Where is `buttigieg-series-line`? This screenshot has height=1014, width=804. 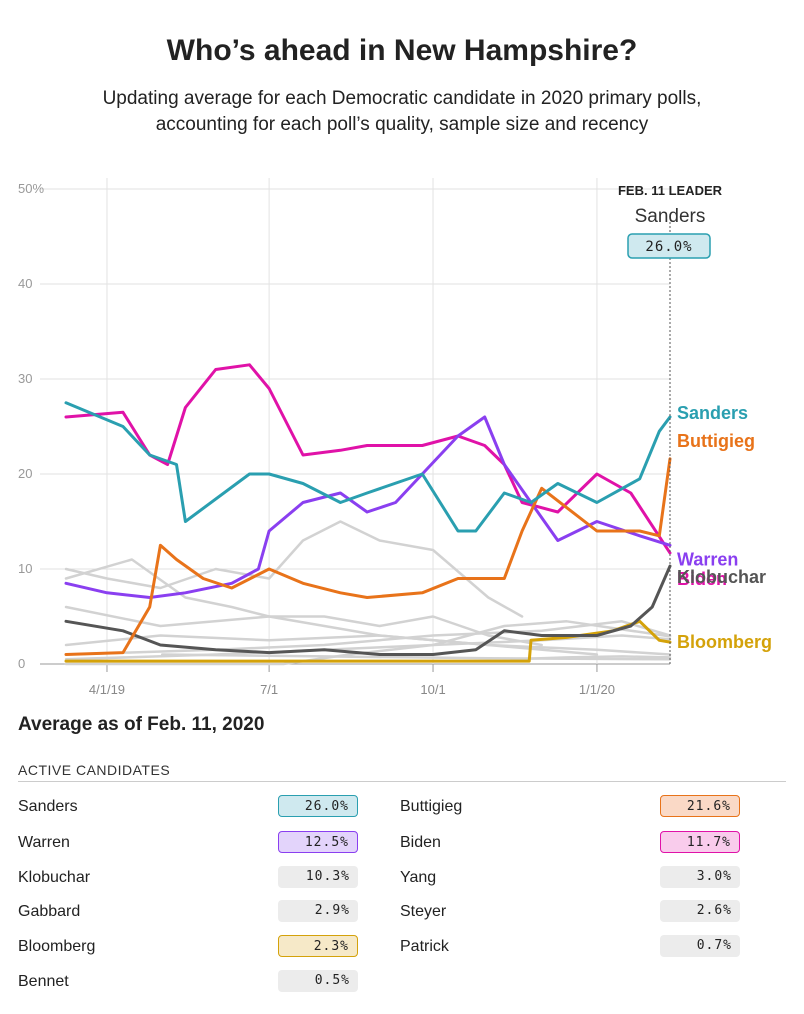
buttigieg-series-line is located at coordinates (368, 556).